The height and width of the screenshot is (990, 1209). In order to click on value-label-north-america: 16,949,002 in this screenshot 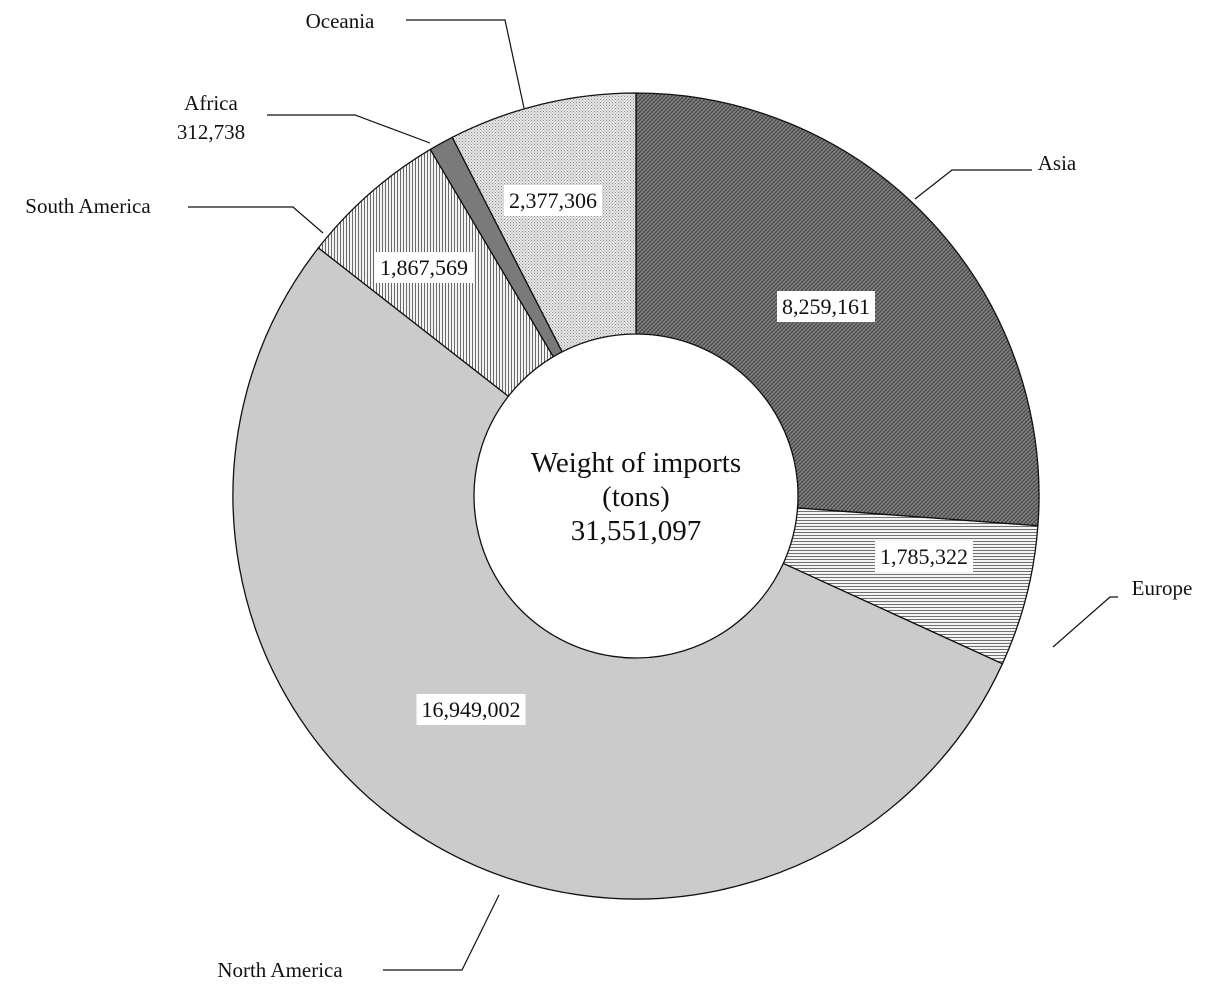, I will do `click(471, 709)`.